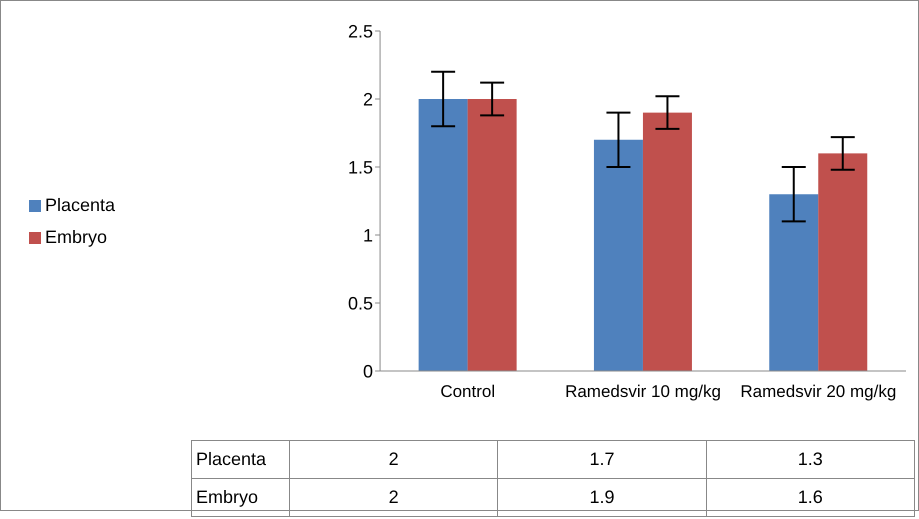 The height and width of the screenshot is (519, 919). Describe the element at coordinates (361, 303) in the screenshot. I see `y-tick-label: 0.5` at that location.